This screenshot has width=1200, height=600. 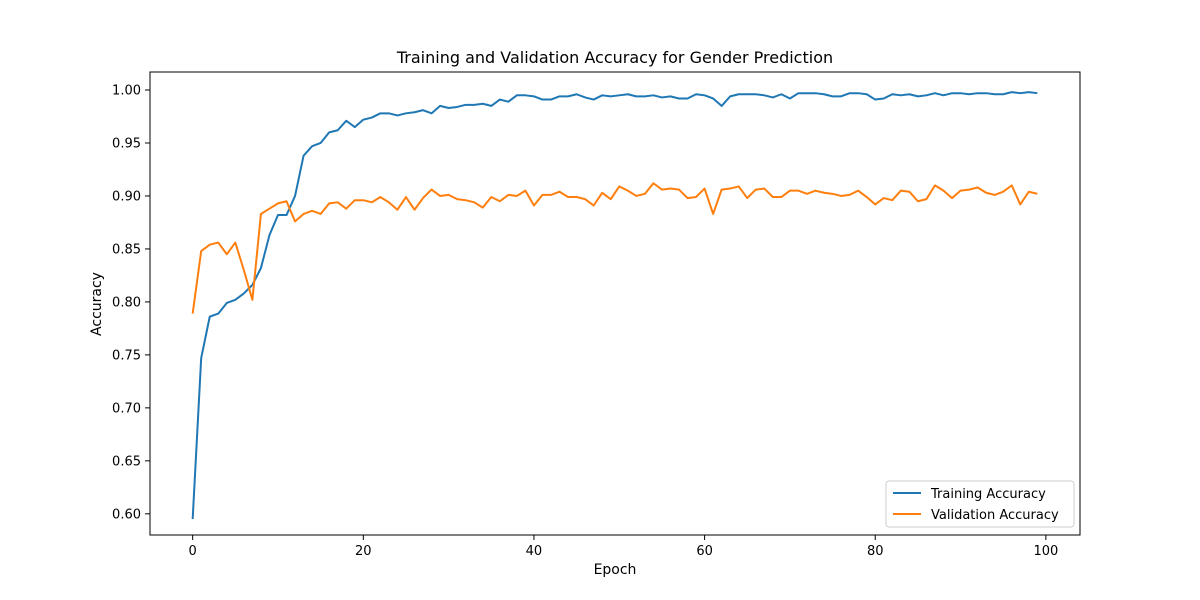 What do you see at coordinates (704, 551) in the screenshot?
I see `x-tick-label: 60` at bounding box center [704, 551].